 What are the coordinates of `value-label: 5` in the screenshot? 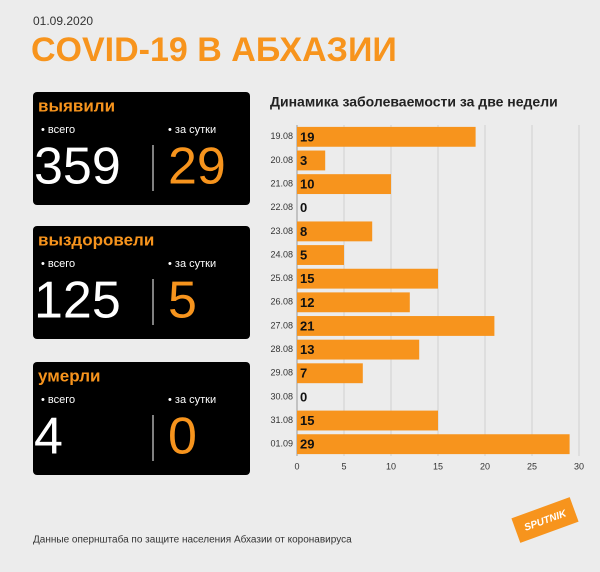 It's located at (303, 254).